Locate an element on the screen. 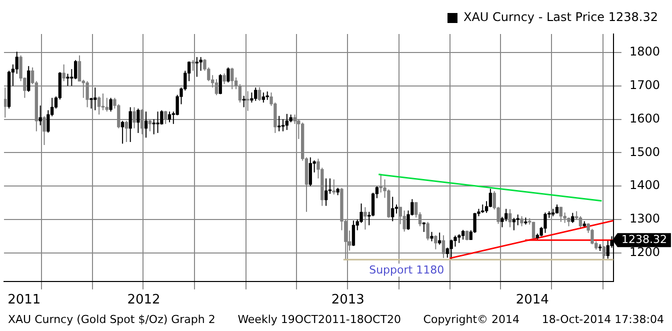 The height and width of the screenshot is (331, 672). text: XAU Curncy (Gold Spot $/Oz) Graph 2 is located at coordinates (112, 319).